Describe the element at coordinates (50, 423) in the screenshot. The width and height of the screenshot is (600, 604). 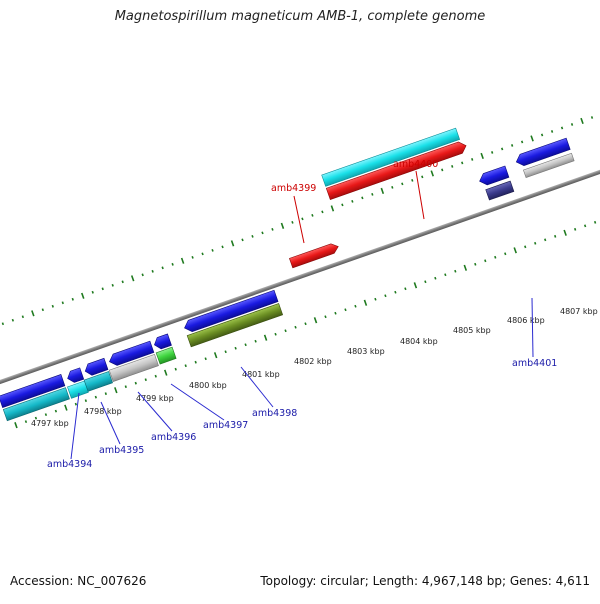
I see `scale-label-4797: 4797 kbp` at that location.